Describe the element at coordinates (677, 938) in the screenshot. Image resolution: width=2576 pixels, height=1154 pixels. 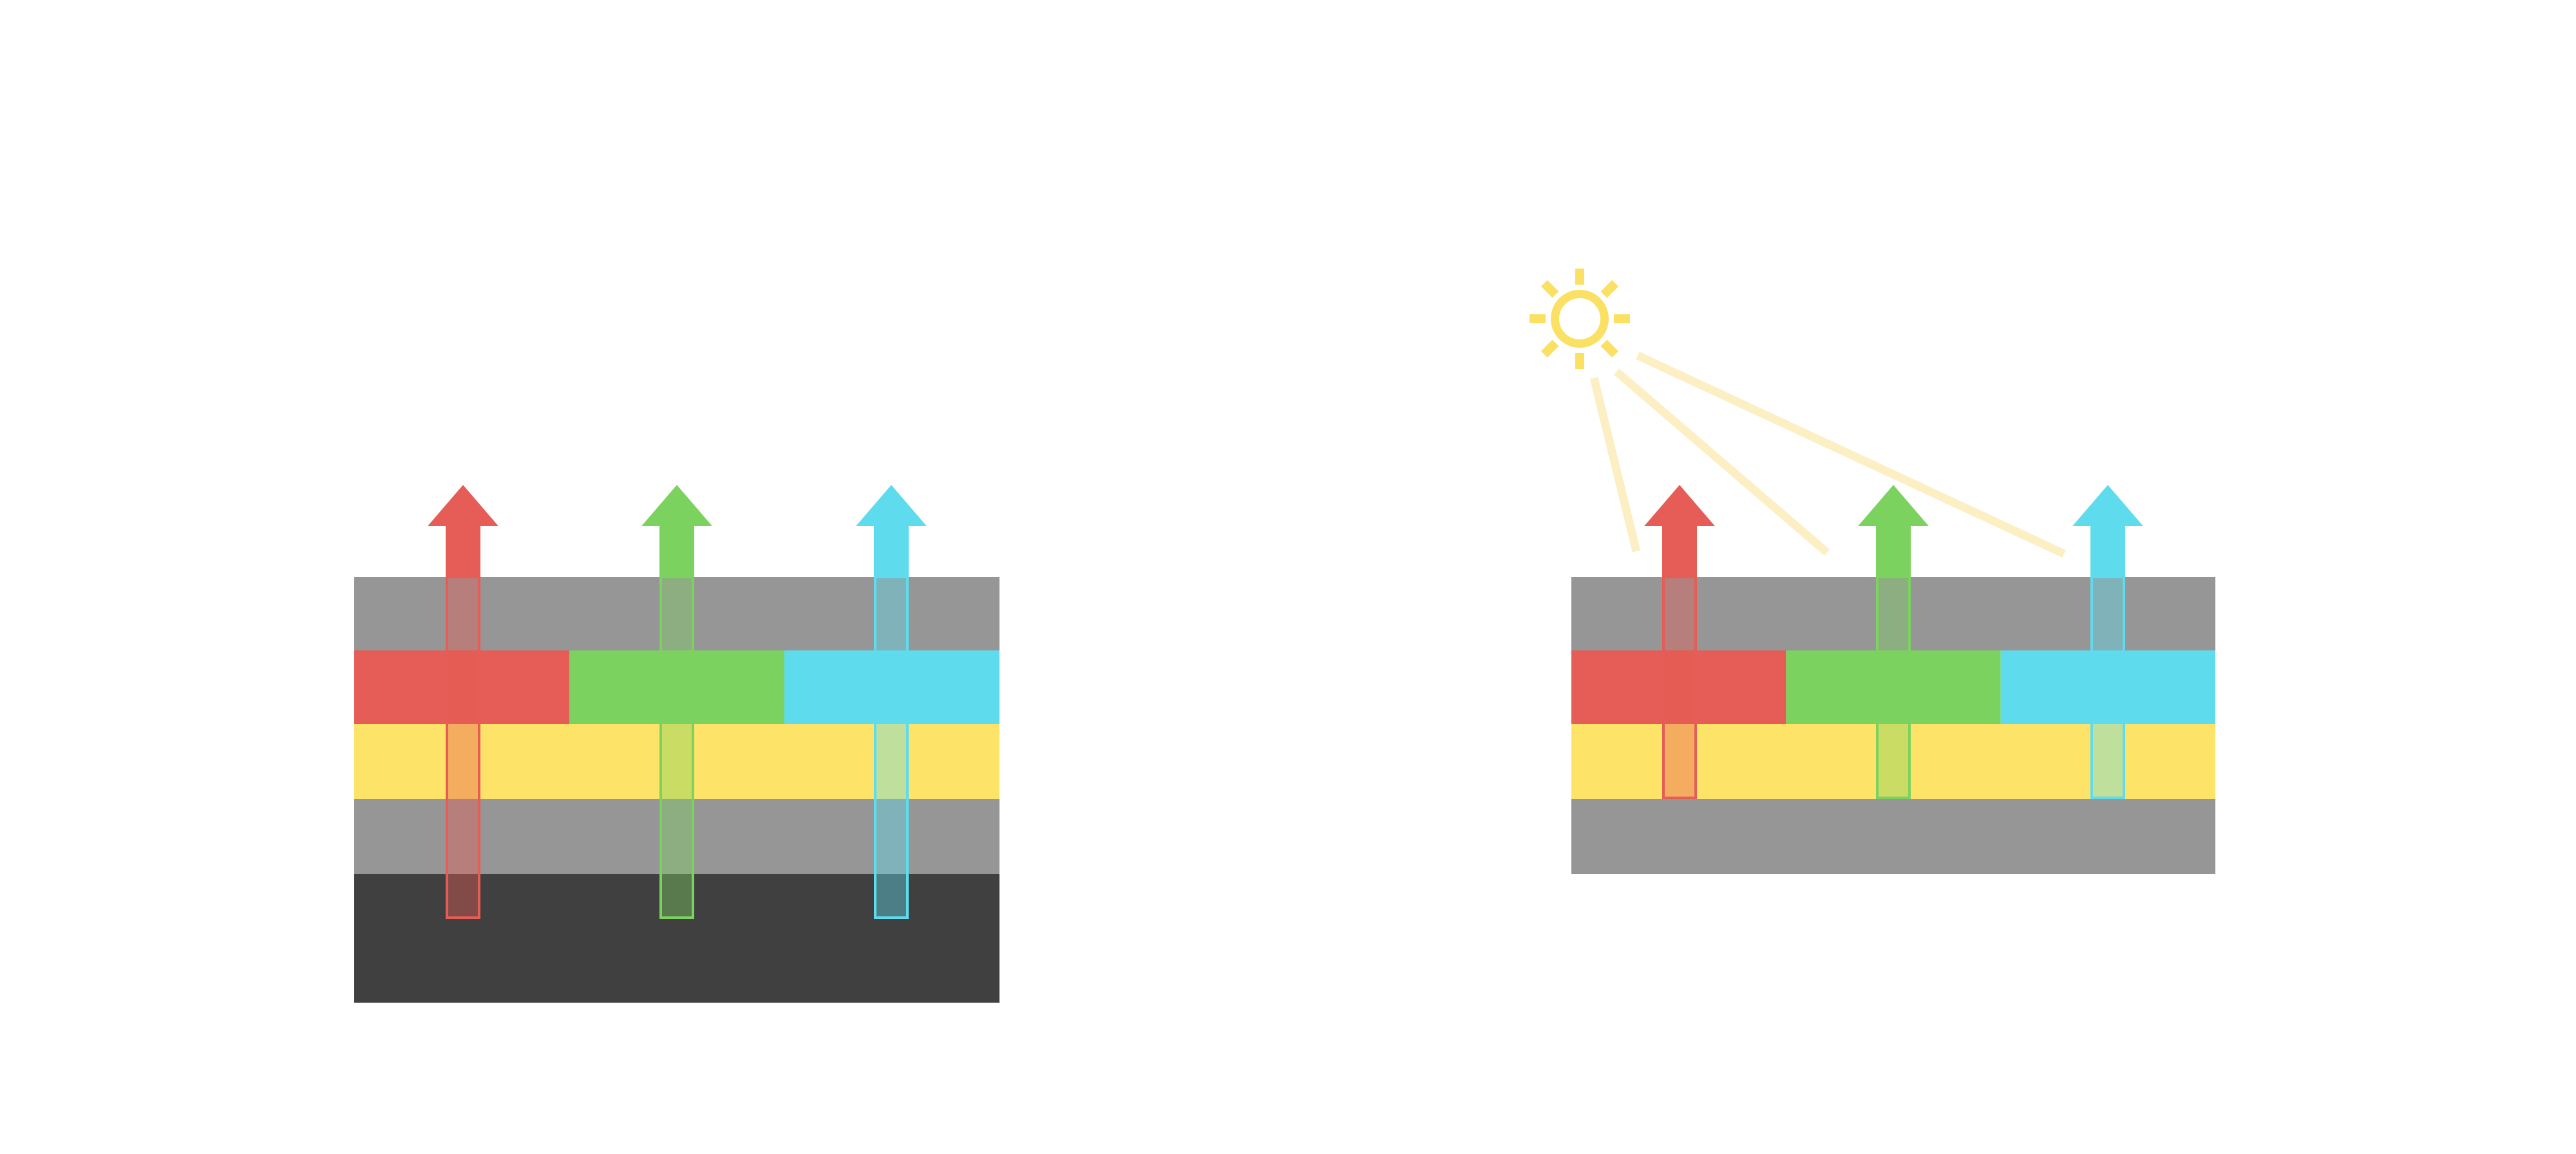
I see `dark-backplane-layer` at that location.